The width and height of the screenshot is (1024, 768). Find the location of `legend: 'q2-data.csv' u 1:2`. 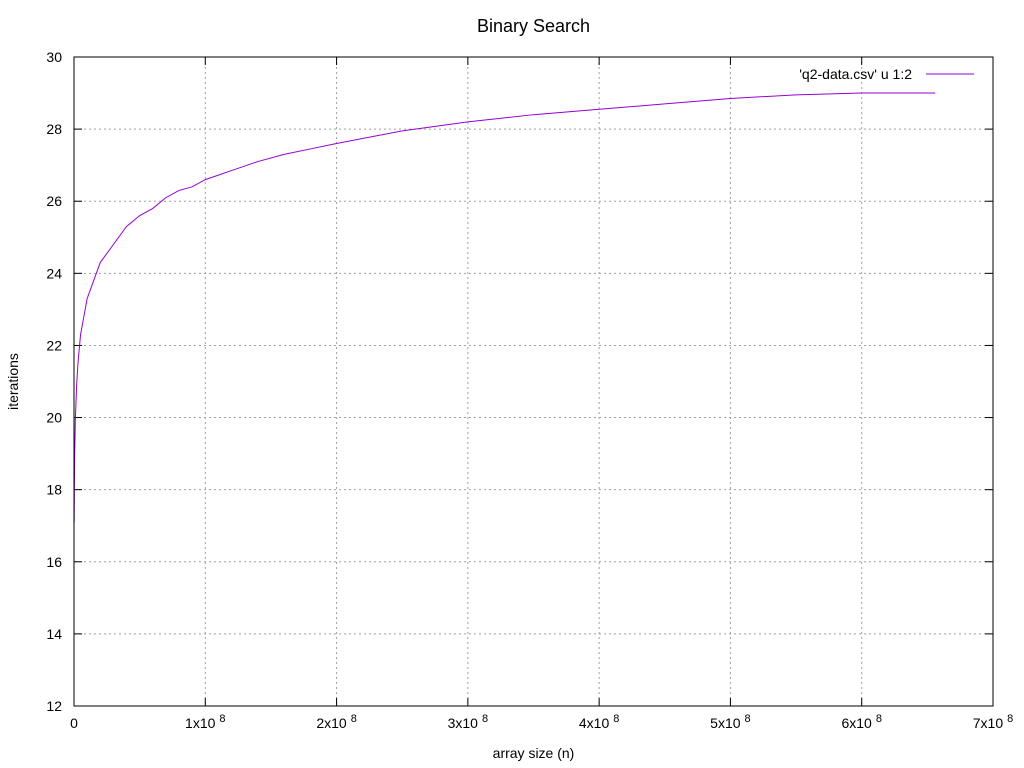

legend: 'q2-data.csv' u 1:2 is located at coordinates (886, 74).